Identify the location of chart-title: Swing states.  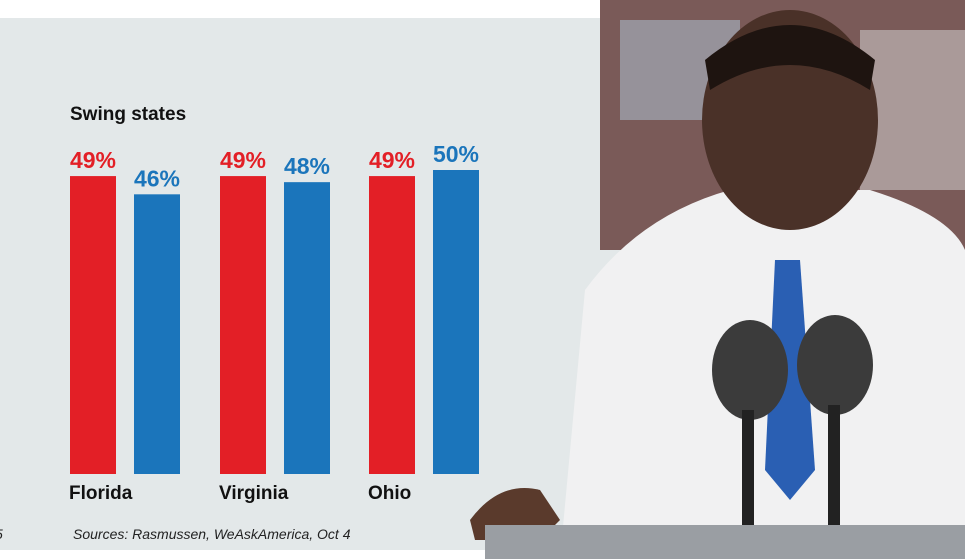
(128, 114).